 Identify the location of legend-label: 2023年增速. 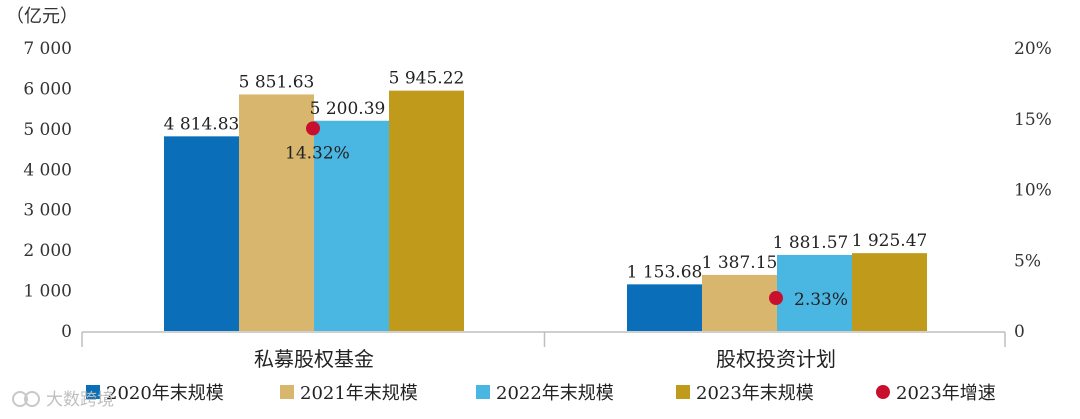
(946, 393).